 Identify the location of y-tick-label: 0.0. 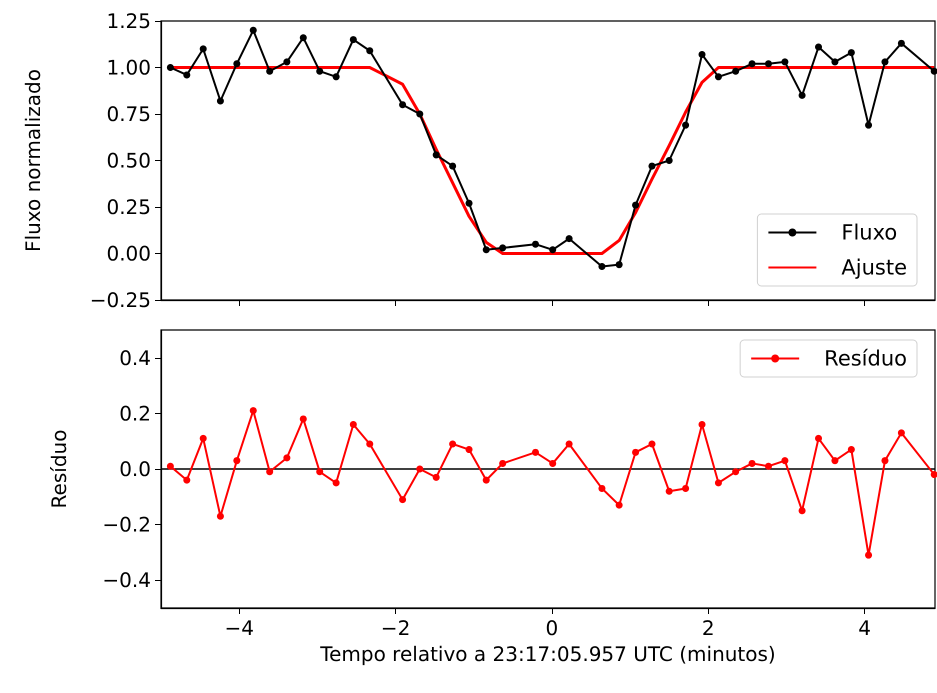
(135, 469).